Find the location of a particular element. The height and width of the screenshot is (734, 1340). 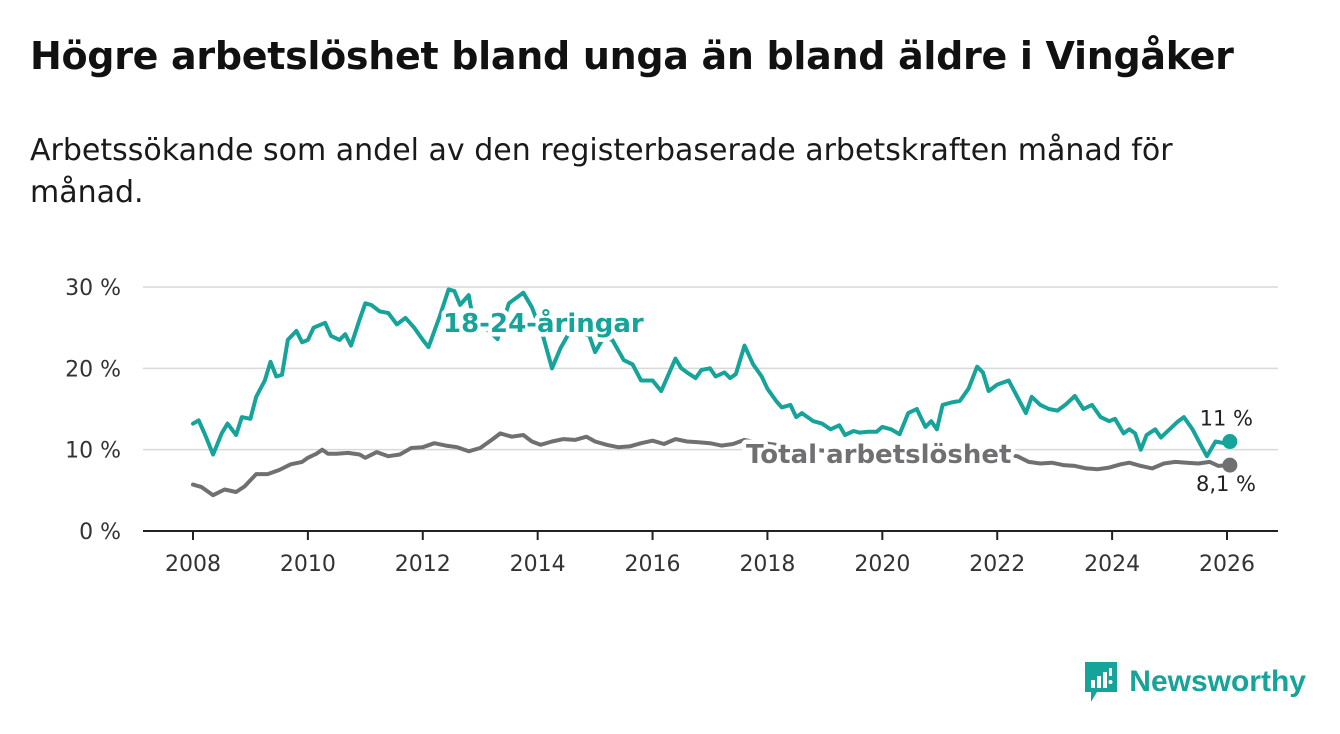

x-tick-label: 2010 is located at coordinates (308, 564).